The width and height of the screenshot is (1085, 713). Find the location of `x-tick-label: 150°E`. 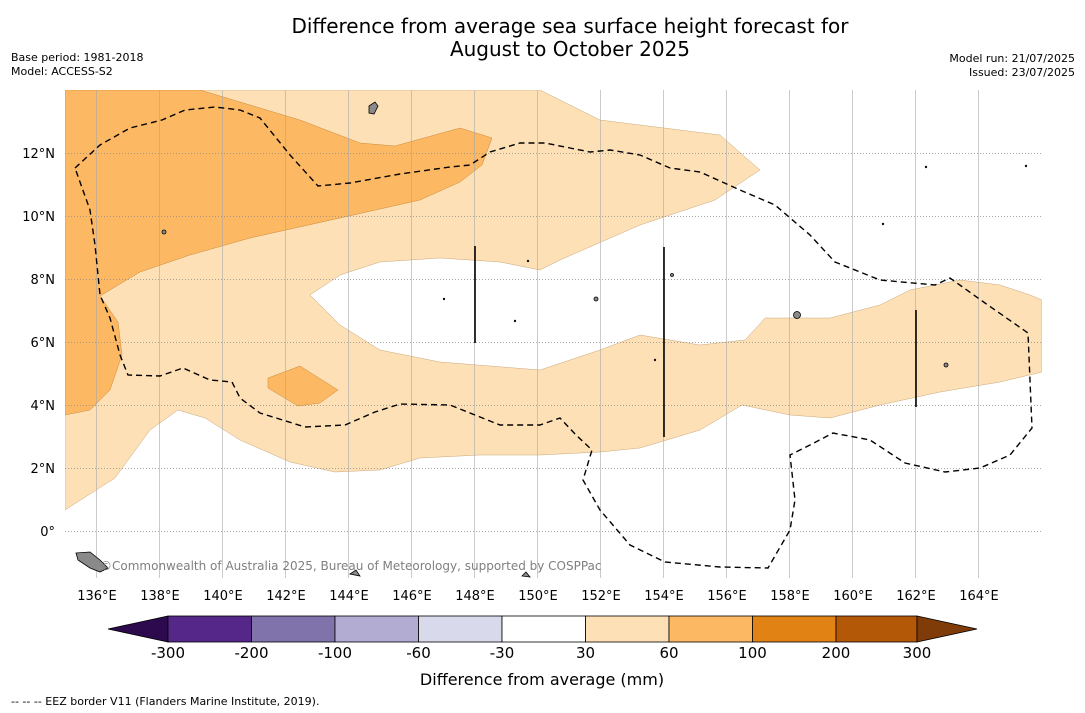

x-tick-label: 150°E is located at coordinates (538, 596).